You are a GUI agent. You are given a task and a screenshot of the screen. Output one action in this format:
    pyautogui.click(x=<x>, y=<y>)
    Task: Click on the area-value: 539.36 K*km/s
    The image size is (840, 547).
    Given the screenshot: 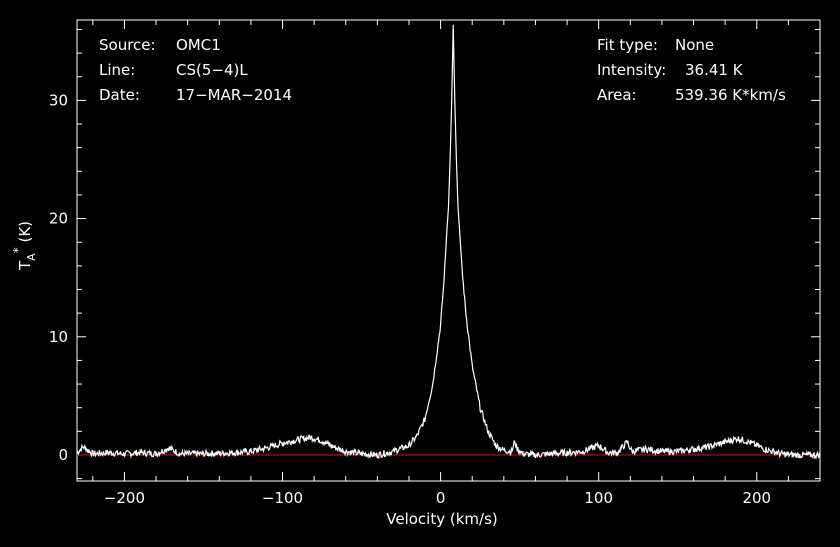 What is the action you would take?
    pyautogui.click(x=730, y=95)
    